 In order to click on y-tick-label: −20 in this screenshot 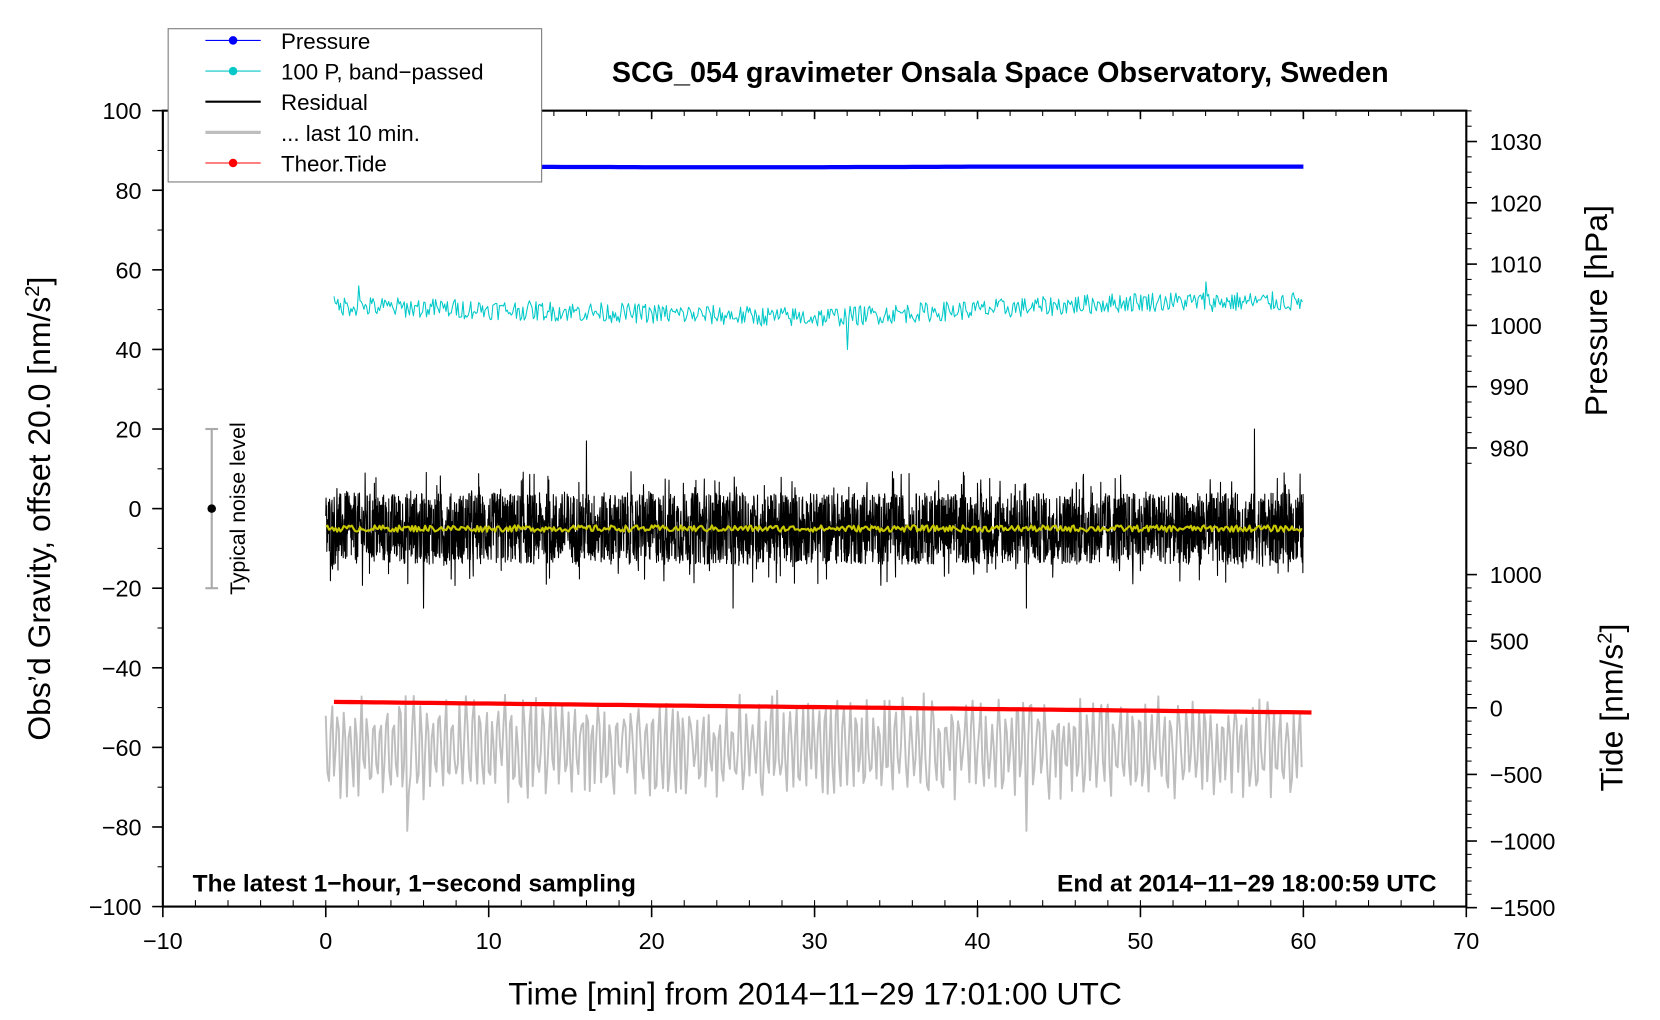, I will do `click(122, 589)`.